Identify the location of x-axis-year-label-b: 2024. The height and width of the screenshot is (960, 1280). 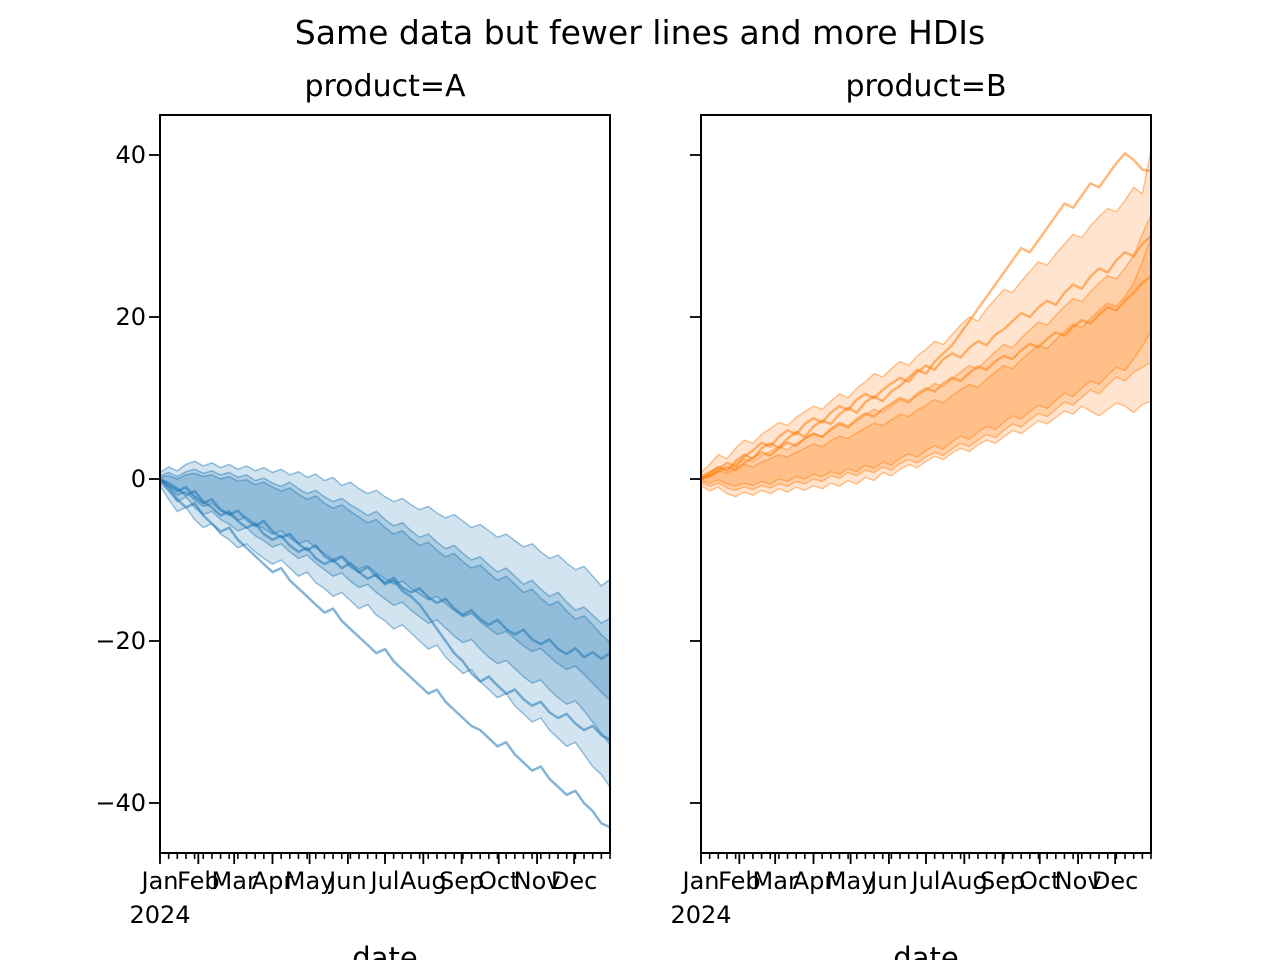
(701, 915).